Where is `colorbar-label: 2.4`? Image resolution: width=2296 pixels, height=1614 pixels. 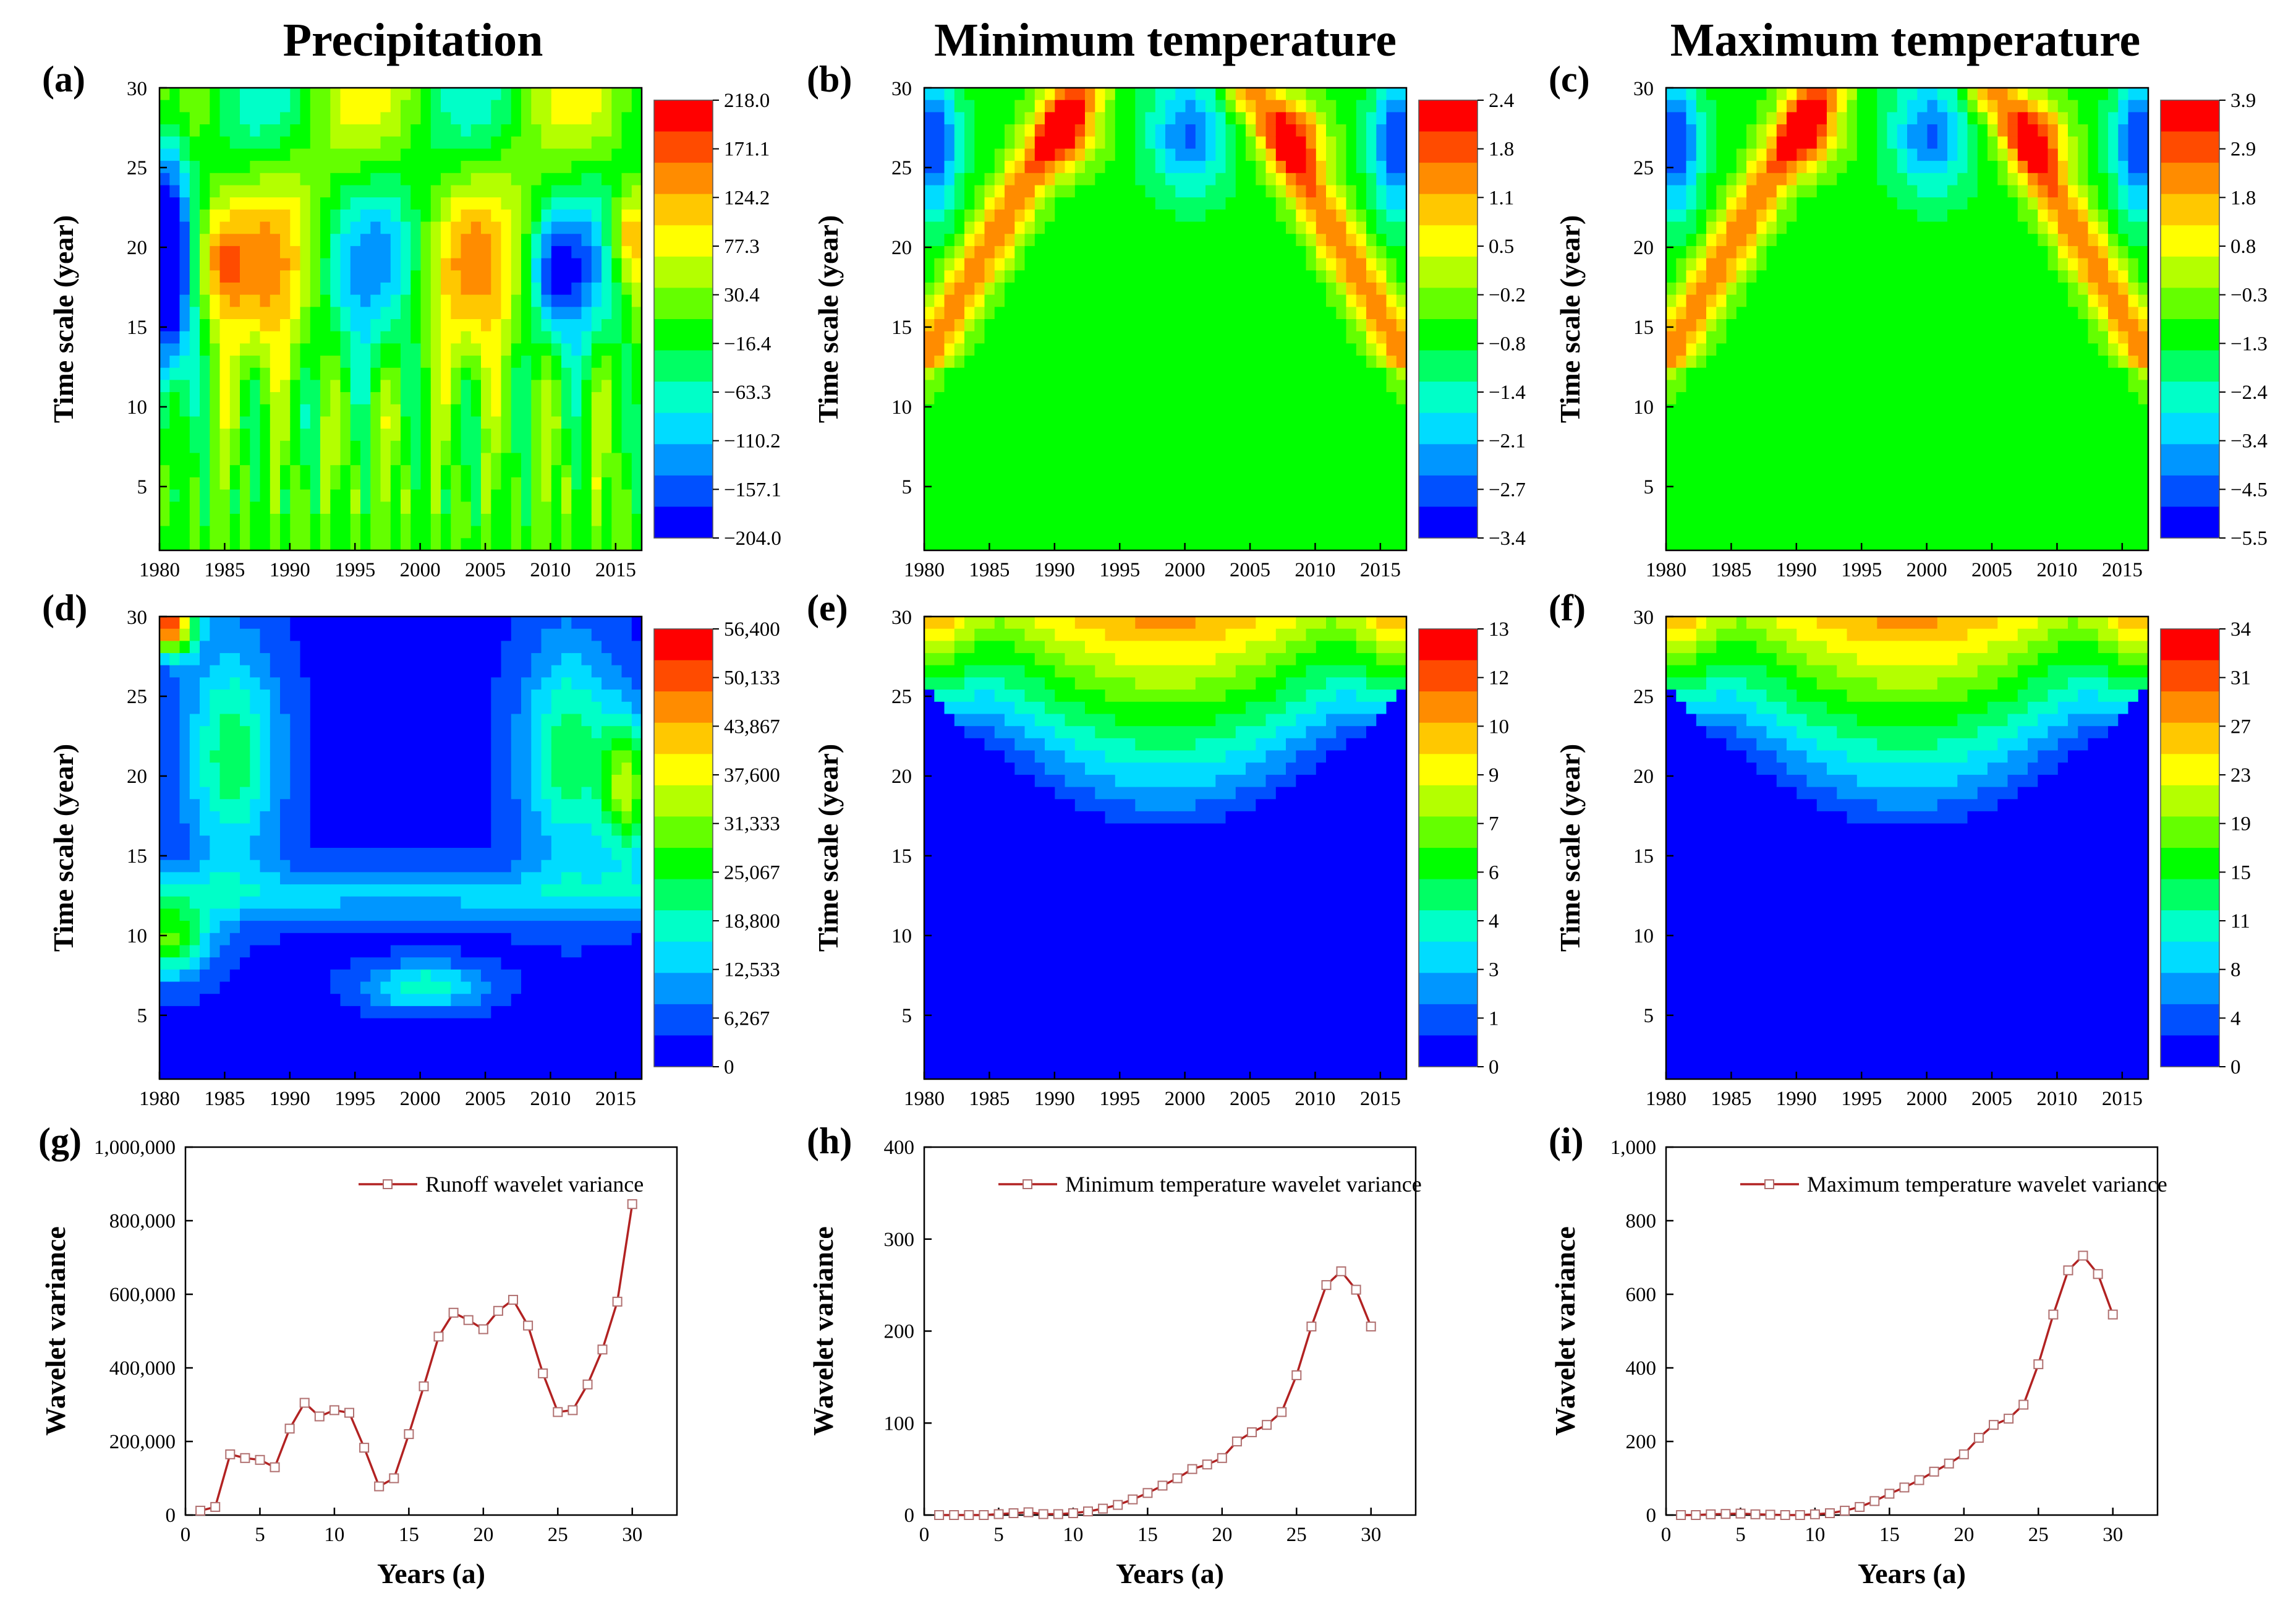
colorbar-label: 2.4 is located at coordinates (1501, 101).